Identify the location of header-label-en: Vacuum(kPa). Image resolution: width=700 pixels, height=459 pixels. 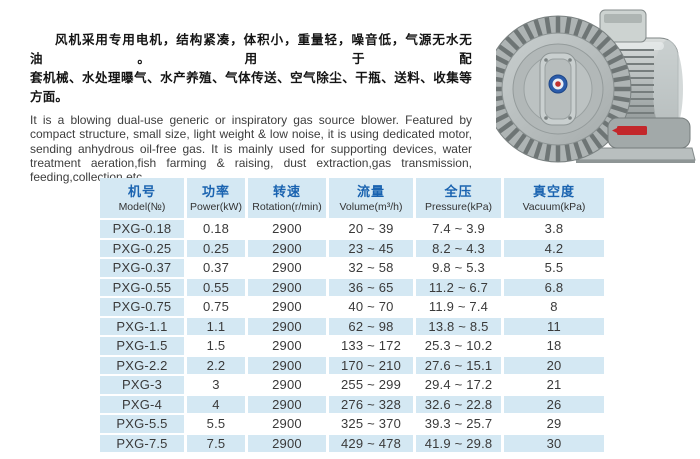
(554, 206).